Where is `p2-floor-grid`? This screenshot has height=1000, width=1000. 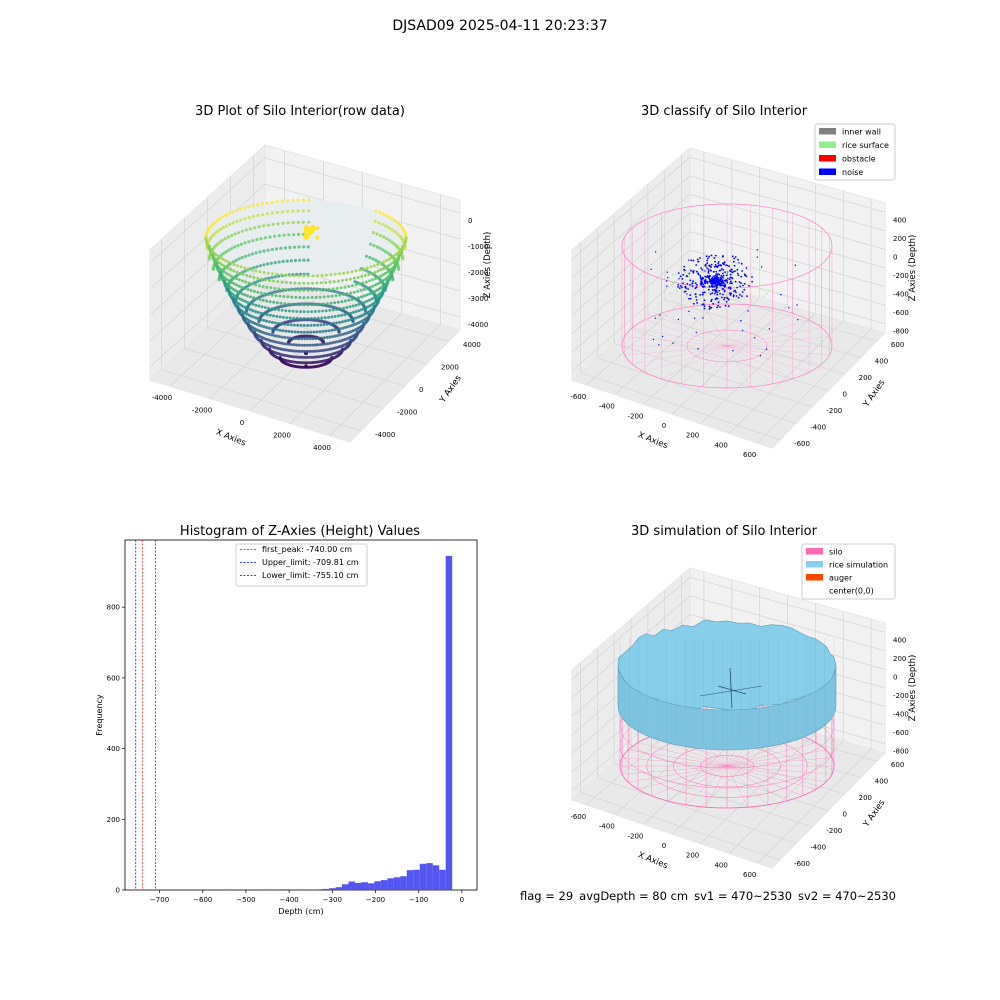 p2-floor-grid is located at coordinates (680, 406).